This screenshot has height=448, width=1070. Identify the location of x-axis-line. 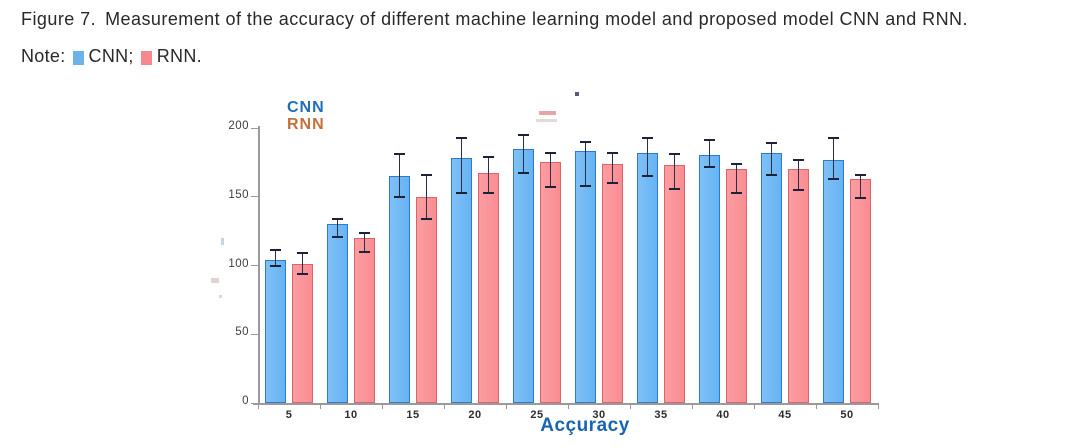
(565, 404).